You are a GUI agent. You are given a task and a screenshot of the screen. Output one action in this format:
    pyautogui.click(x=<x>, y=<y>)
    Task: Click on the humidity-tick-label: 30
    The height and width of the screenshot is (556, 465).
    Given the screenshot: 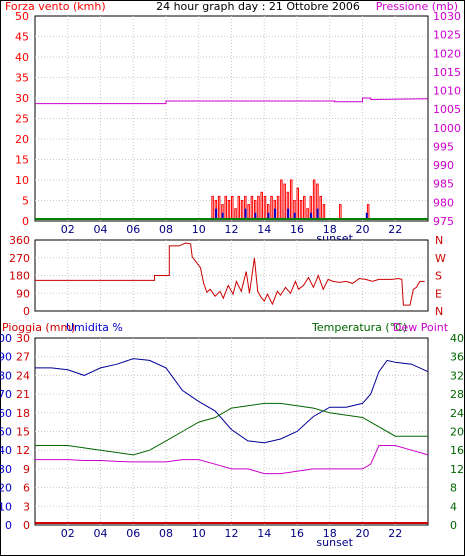 What is the action you would take?
    pyautogui.click(x=6, y=469)
    